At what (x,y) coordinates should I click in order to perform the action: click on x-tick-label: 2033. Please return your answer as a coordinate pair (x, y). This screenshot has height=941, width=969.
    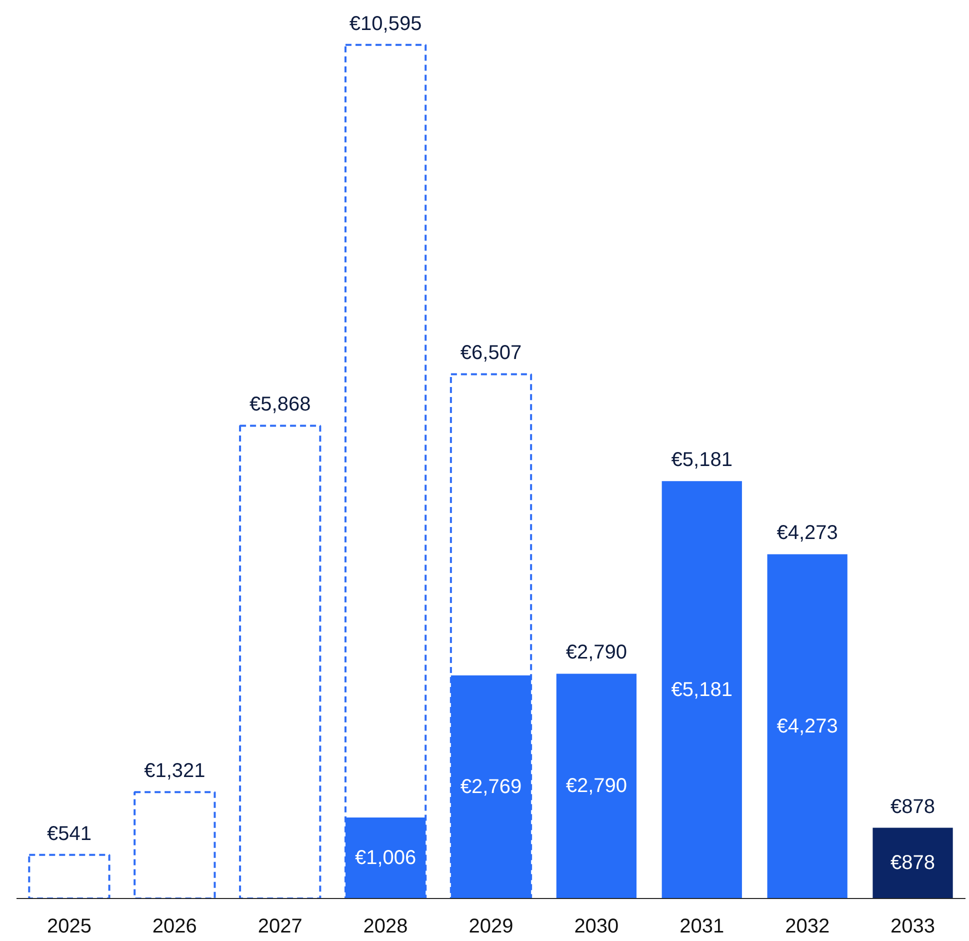
    Looking at the image, I should click on (913, 927).